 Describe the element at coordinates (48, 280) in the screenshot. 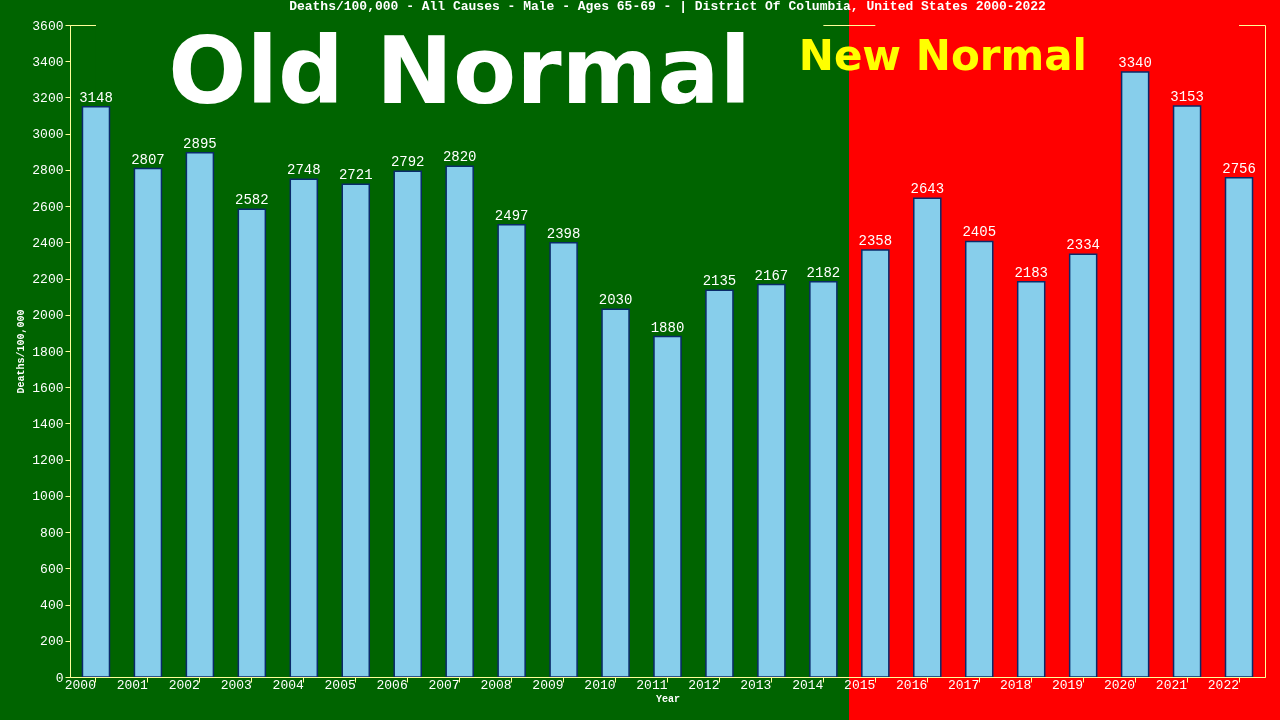

I see `y-tick-label: 2200` at that location.